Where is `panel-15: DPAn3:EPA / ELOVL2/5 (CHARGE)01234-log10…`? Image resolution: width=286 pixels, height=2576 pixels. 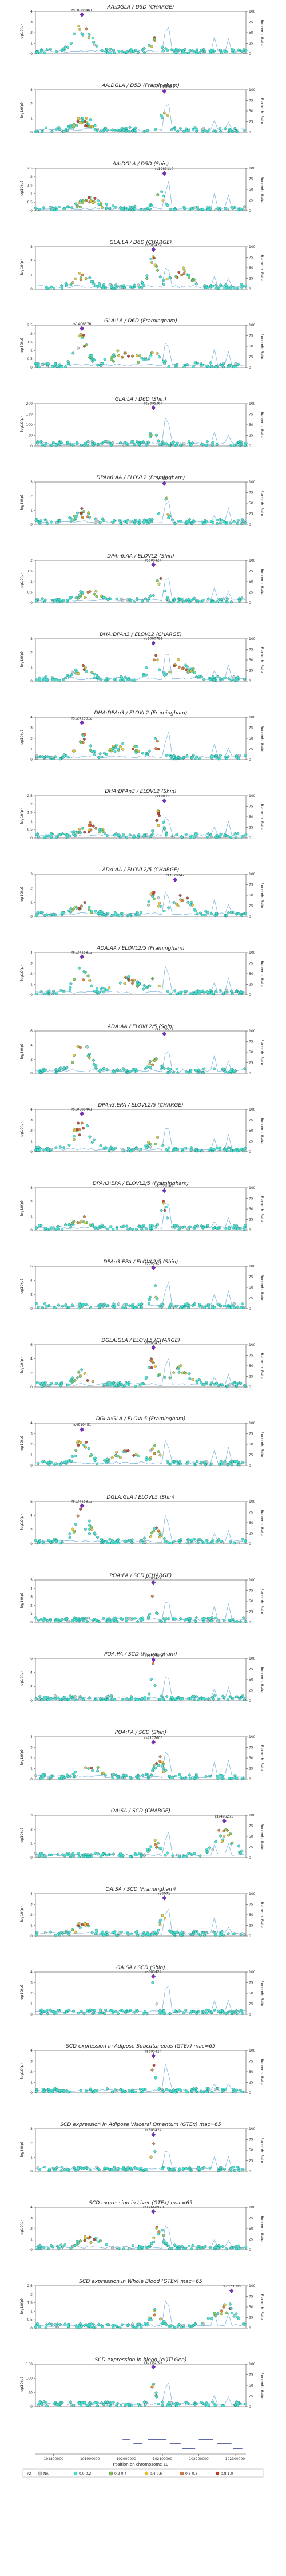
panel-15: DPAn3:EPA / ELOVL2/5 (CHARGE)01234-log10… is located at coordinates (141, 1128).